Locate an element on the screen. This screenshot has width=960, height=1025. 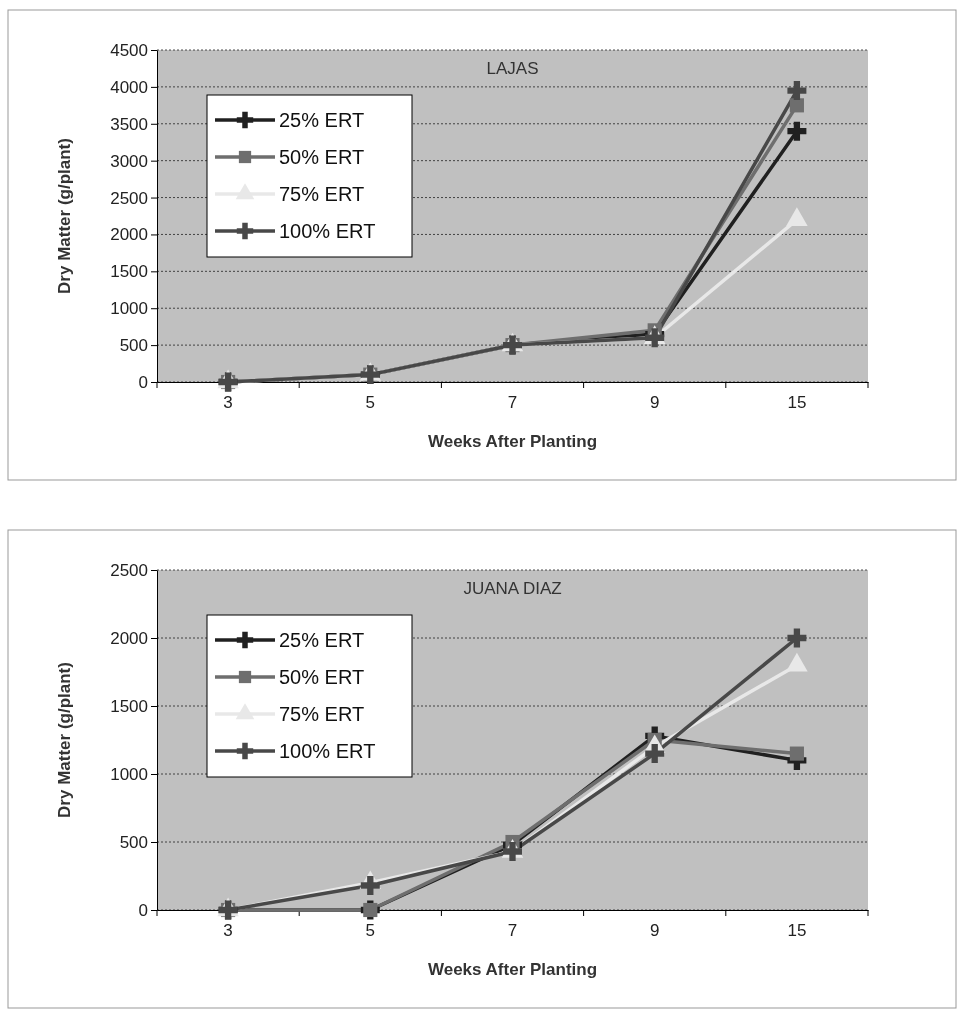
y-tick-label: 4000 is located at coordinates (129, 87).